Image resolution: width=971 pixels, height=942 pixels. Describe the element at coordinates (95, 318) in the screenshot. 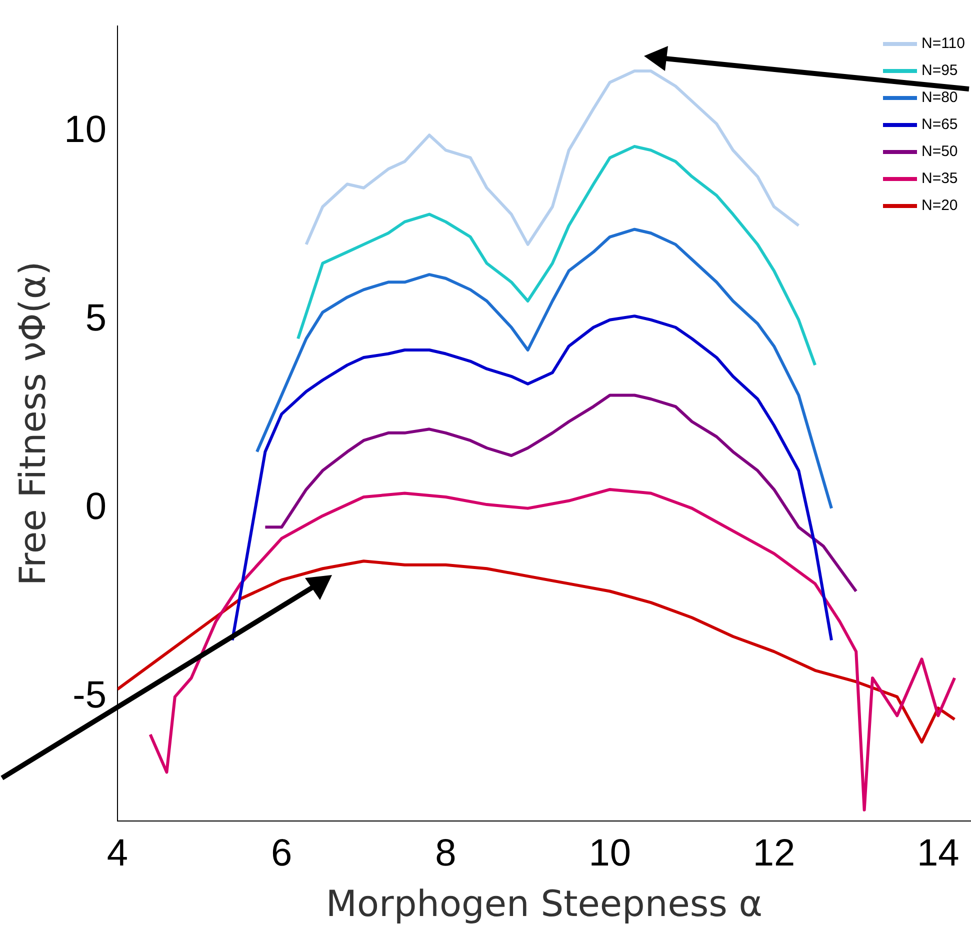

I see `y-tick-label: 5` at that location.